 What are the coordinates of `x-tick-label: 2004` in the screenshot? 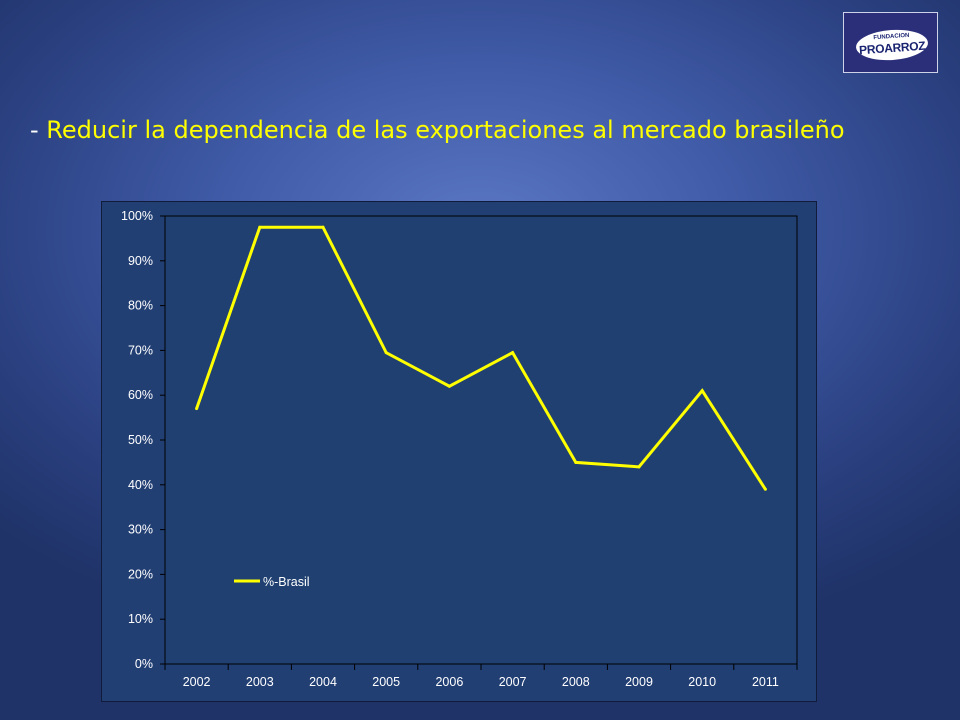 It's located at (323, 682).